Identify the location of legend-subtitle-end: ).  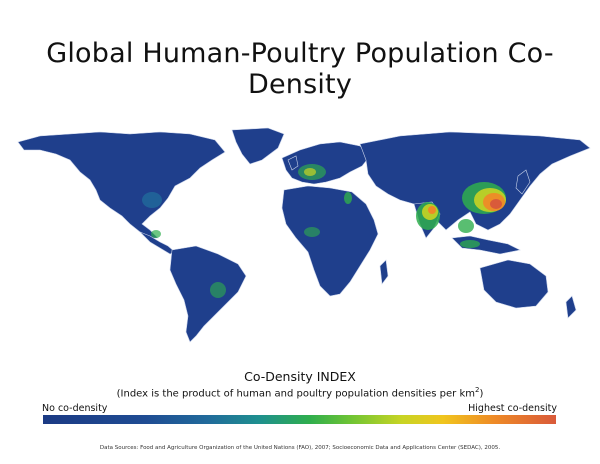
(481, 394).